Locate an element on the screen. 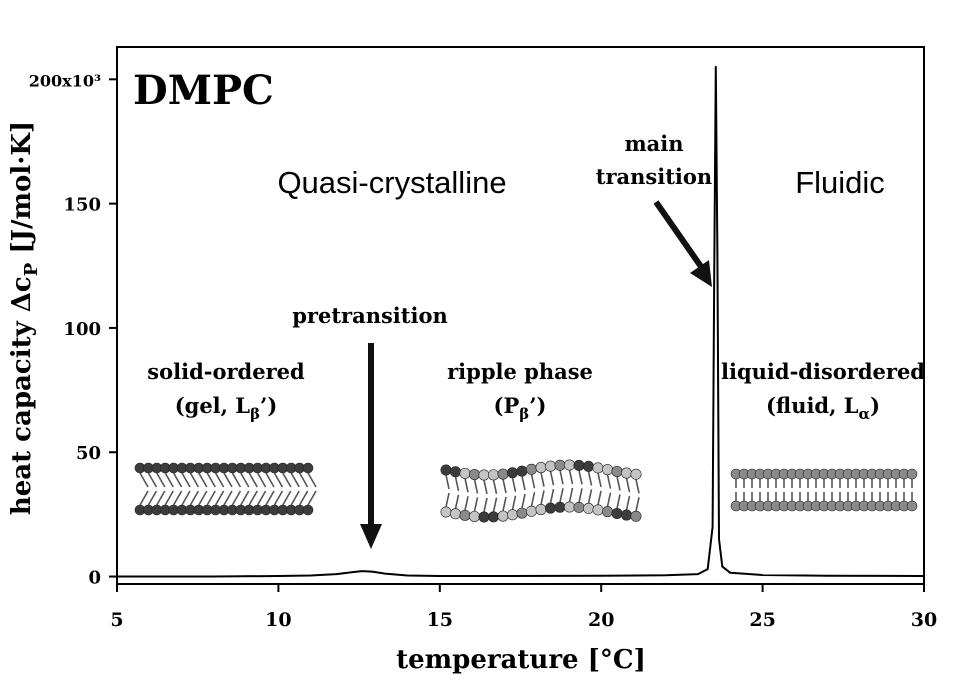 This screenshot has height=684, width=961. pretransition-label: pretransition is located at coordinates (370, 315).